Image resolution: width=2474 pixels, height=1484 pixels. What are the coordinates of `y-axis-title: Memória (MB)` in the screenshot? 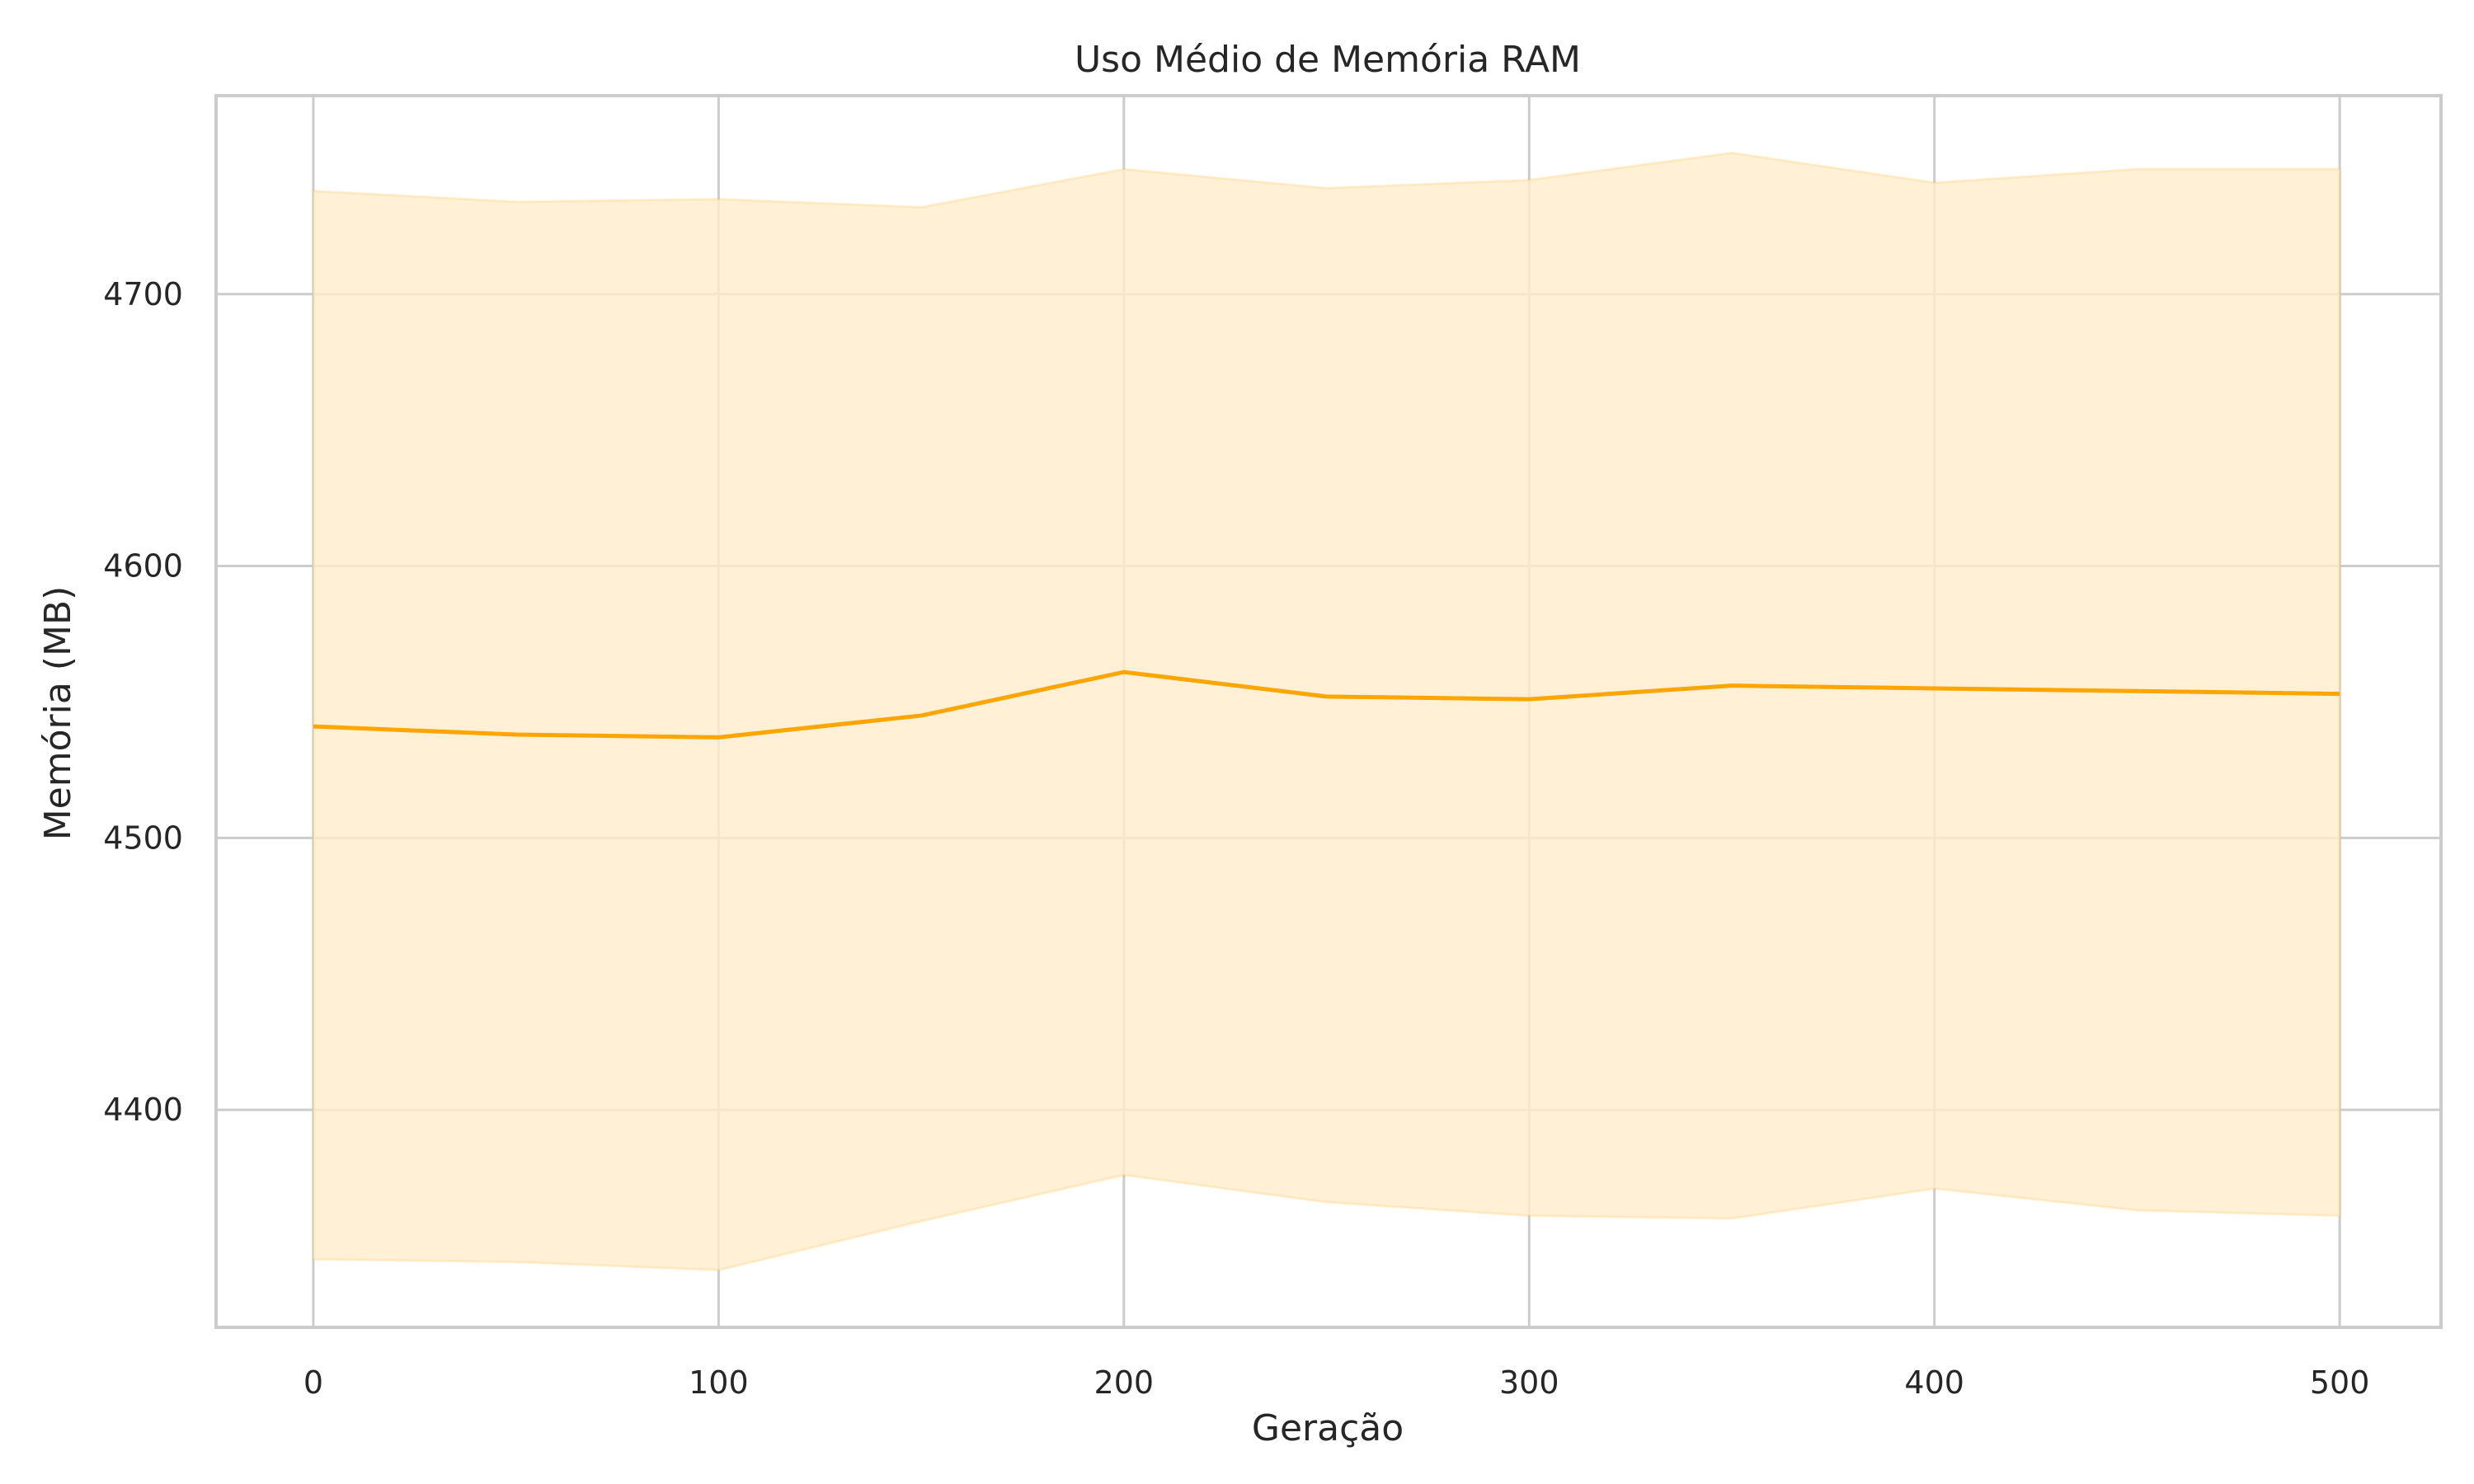 It's located at (58, 713).